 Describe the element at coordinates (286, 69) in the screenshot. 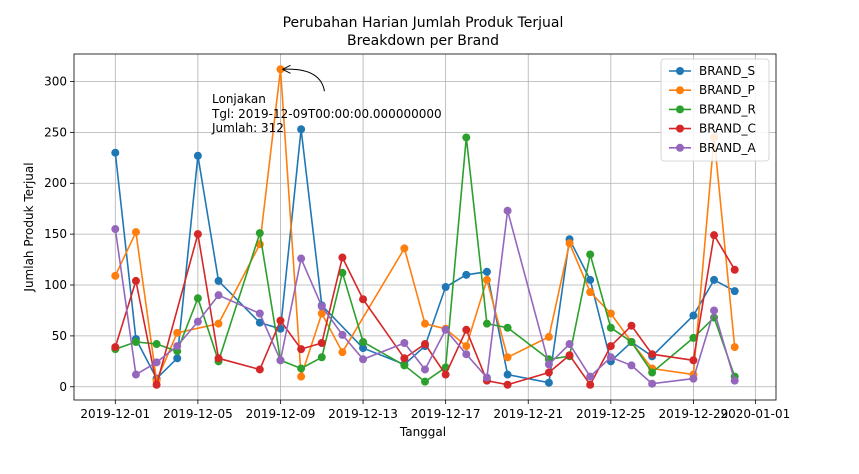

I see `annotation-arrowhead` at that location.